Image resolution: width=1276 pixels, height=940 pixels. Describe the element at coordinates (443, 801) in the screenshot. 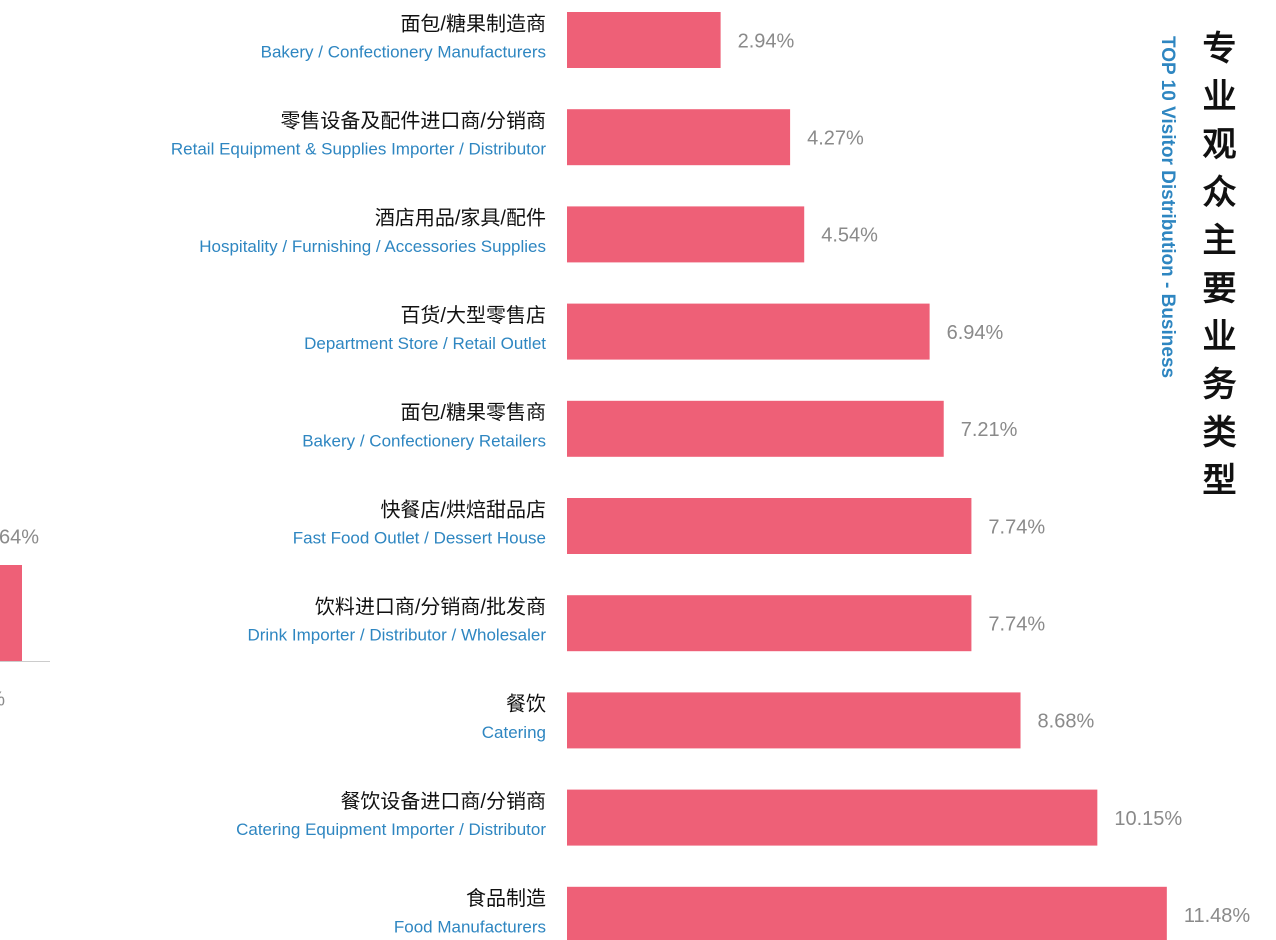

I see `category-label: 餐饮设备进口商/分销商` at that location.